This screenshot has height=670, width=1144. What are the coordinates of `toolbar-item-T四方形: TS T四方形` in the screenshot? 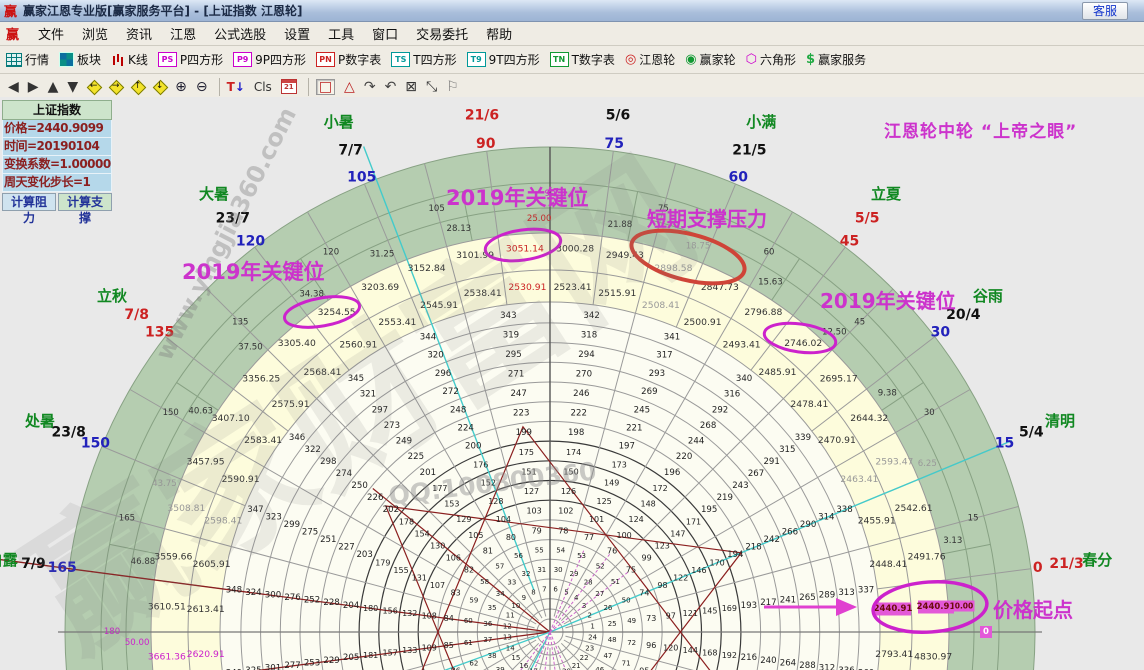 It's located at (424, 59).